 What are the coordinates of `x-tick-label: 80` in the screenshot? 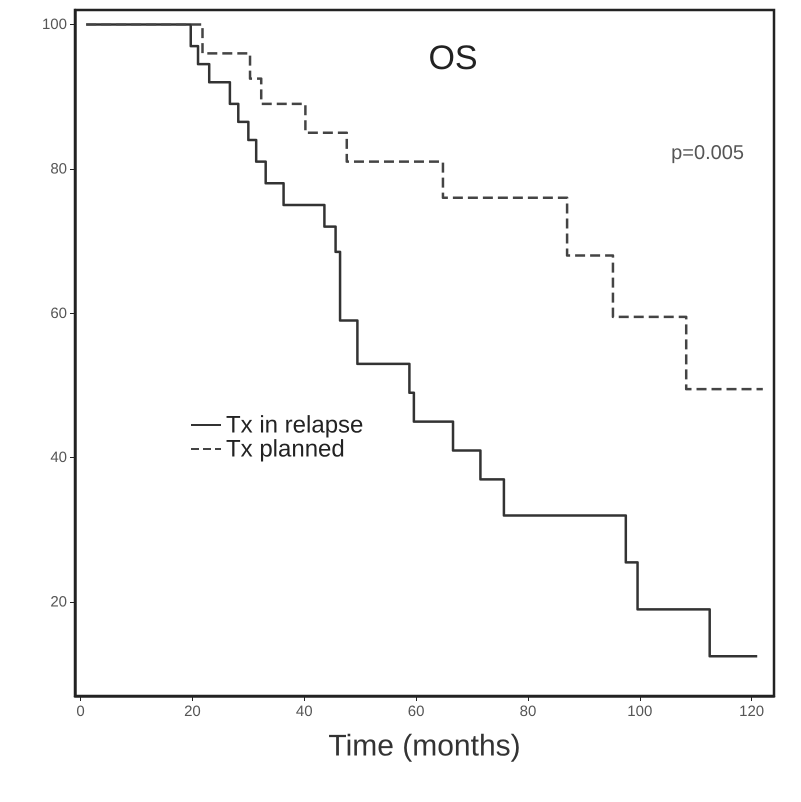 It's located at (528, 711).